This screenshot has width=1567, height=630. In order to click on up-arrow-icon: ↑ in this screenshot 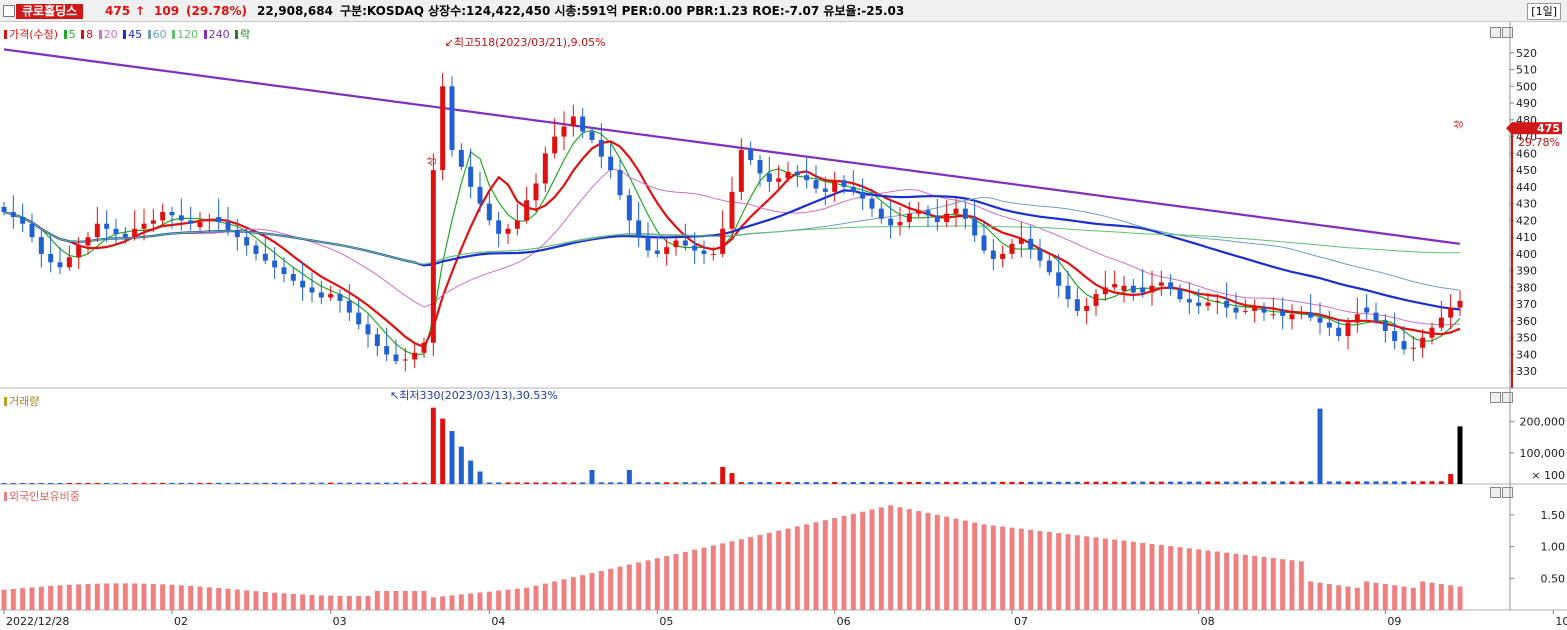, I will do `click(140, 11)`.